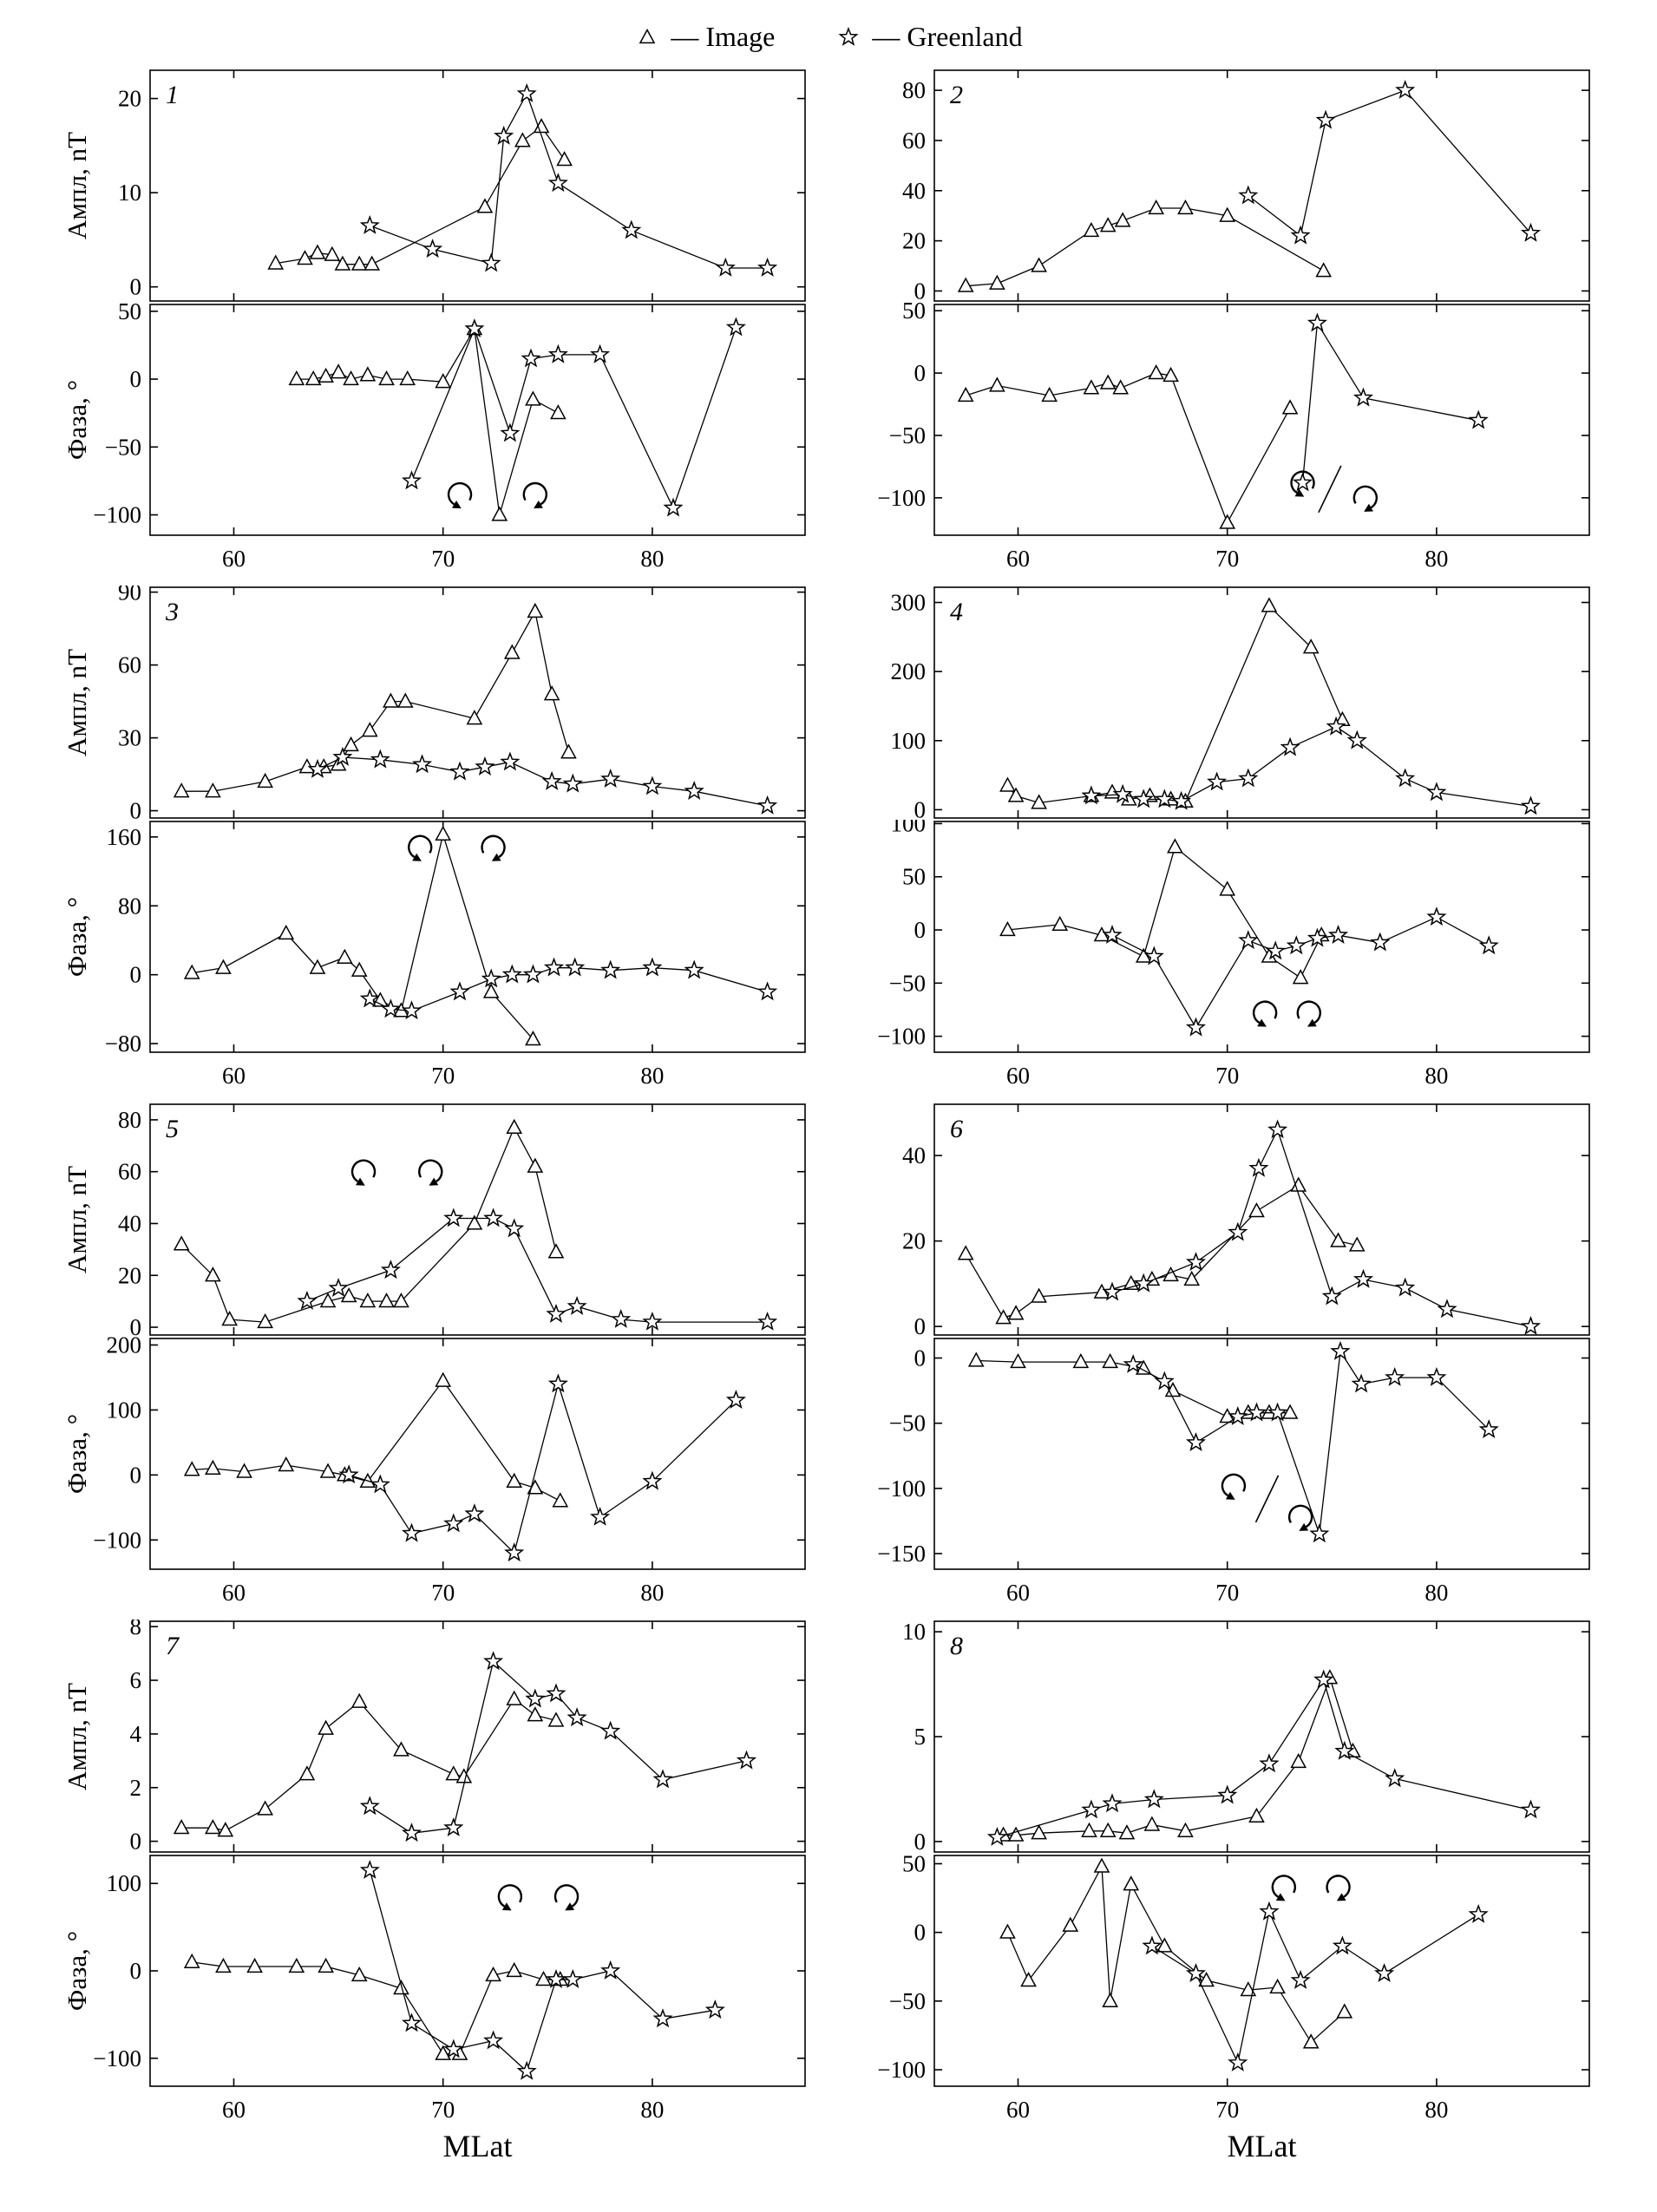  I want to click on panel-2-amplitude-chart: 0 20 40 60 80 2, so click(1246, 186).